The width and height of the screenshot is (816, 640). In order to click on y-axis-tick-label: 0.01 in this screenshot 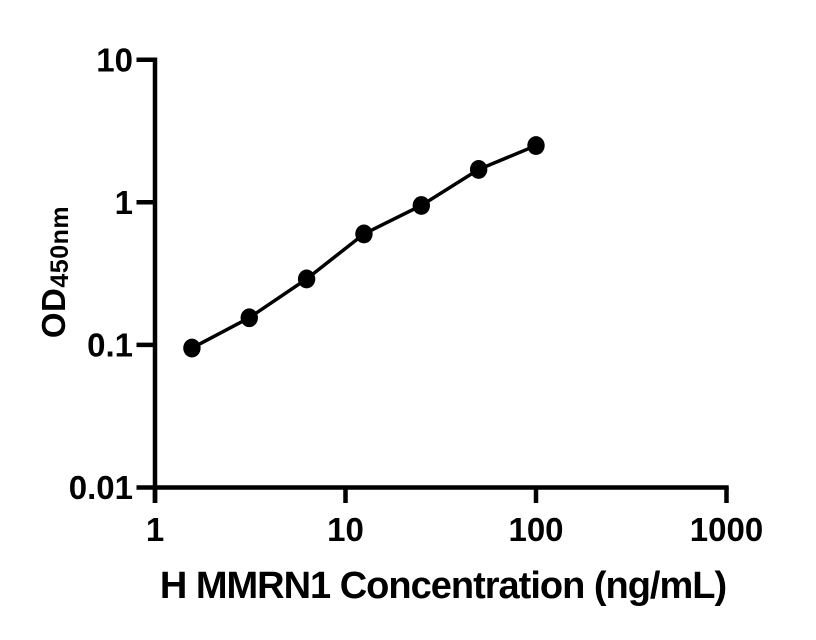, I will do `click(101, 487)`.